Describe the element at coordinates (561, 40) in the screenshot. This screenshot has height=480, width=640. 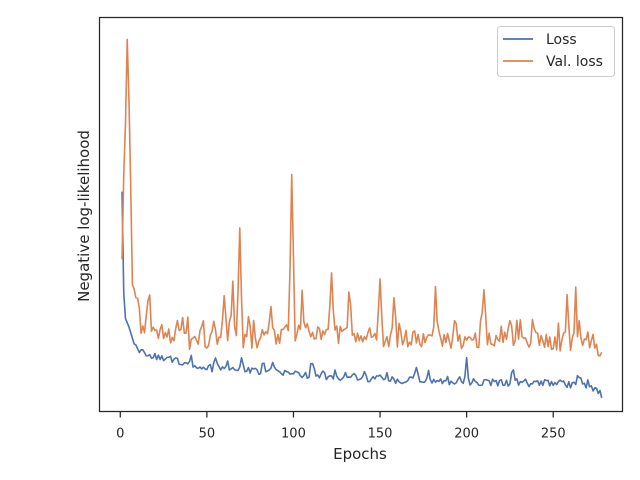
I see `legend-label-loss: Loss` at that location.